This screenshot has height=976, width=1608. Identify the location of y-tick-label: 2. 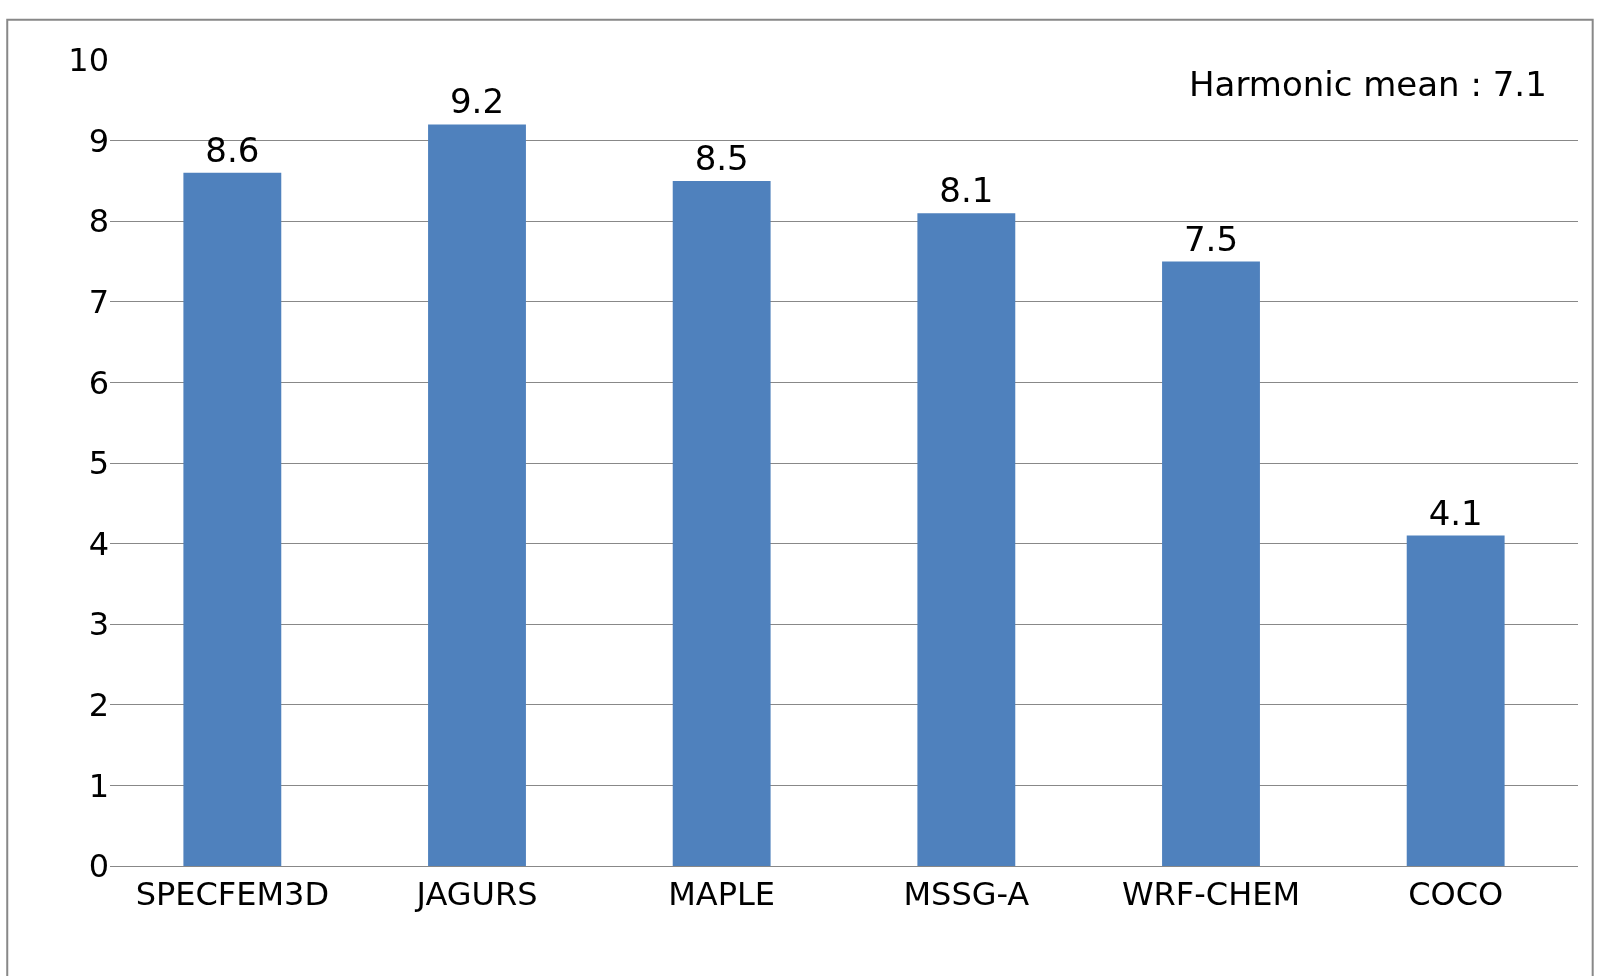
(98, 705).